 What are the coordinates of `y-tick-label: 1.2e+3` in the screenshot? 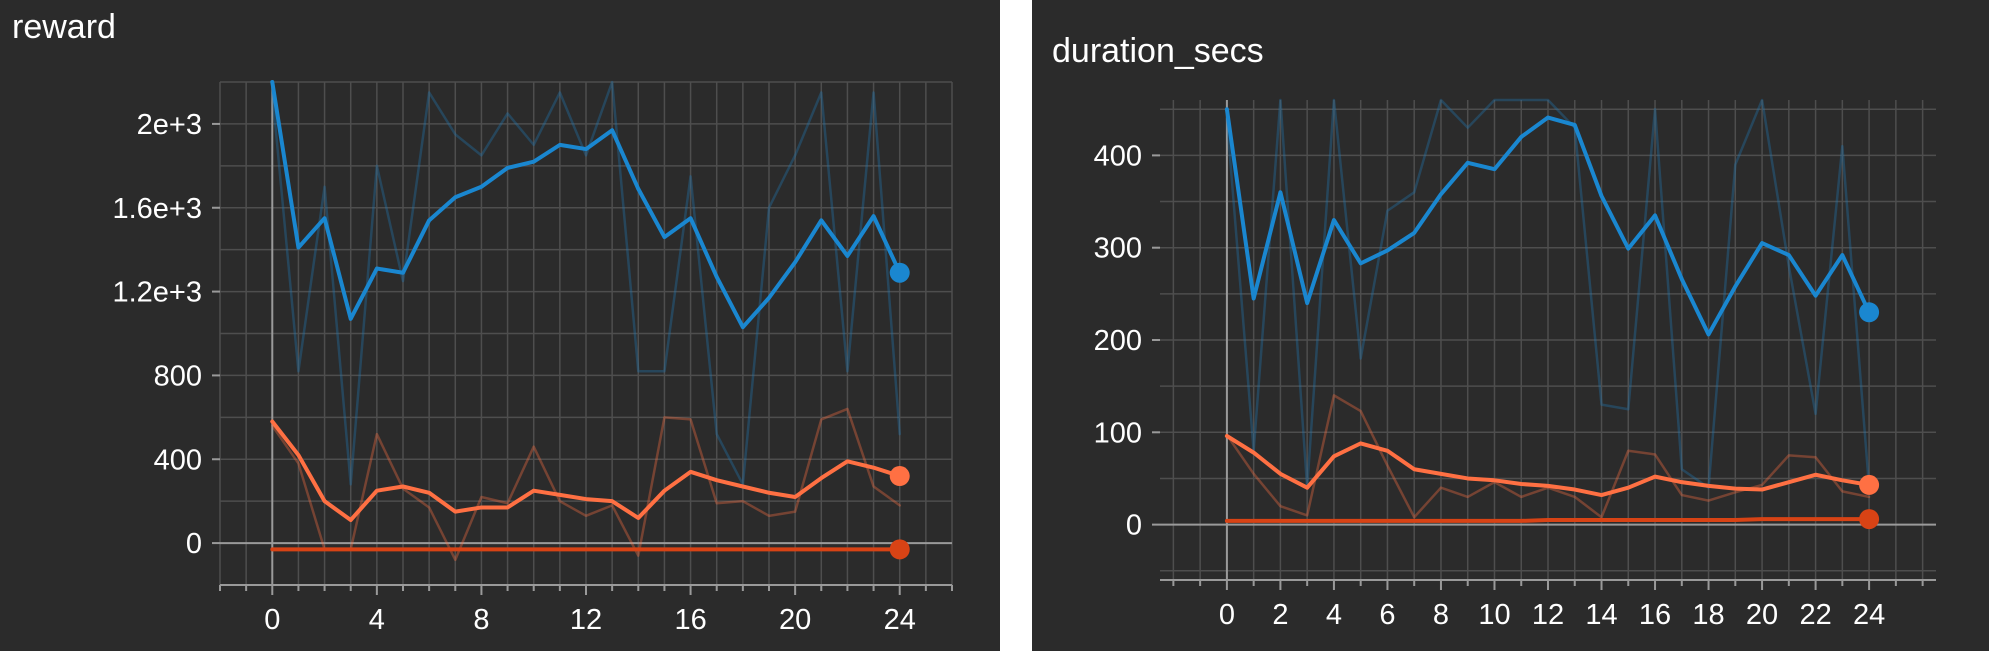 It's located at (157, 293).